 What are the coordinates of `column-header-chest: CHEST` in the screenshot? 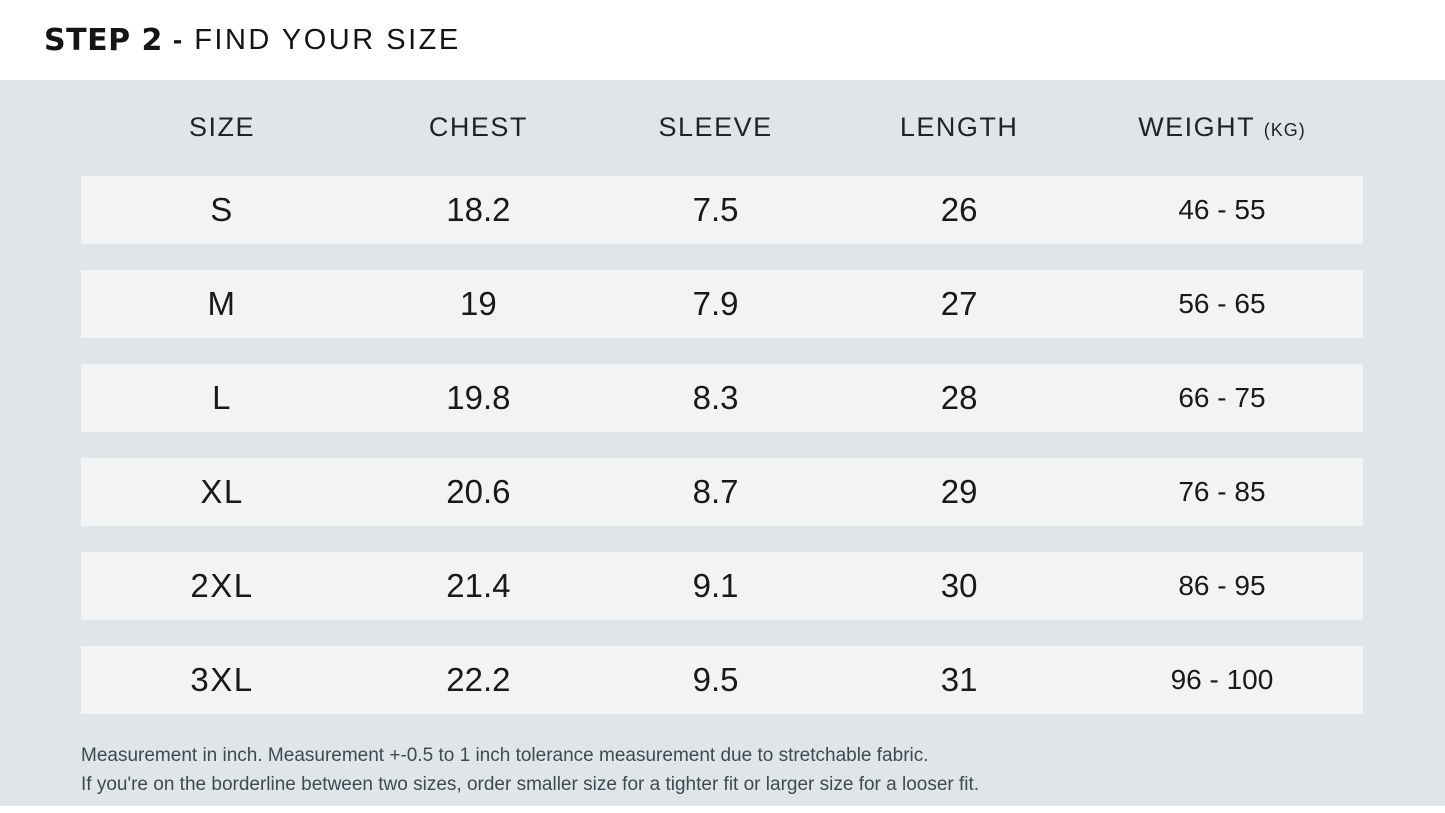 It's located at (478, 126).